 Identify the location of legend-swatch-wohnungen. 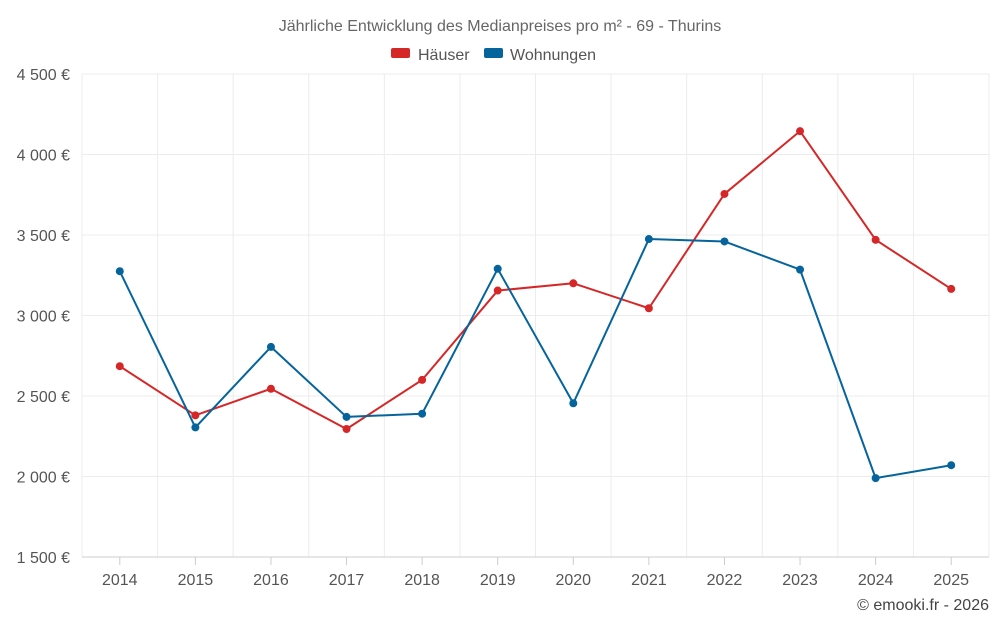
(493, 53).